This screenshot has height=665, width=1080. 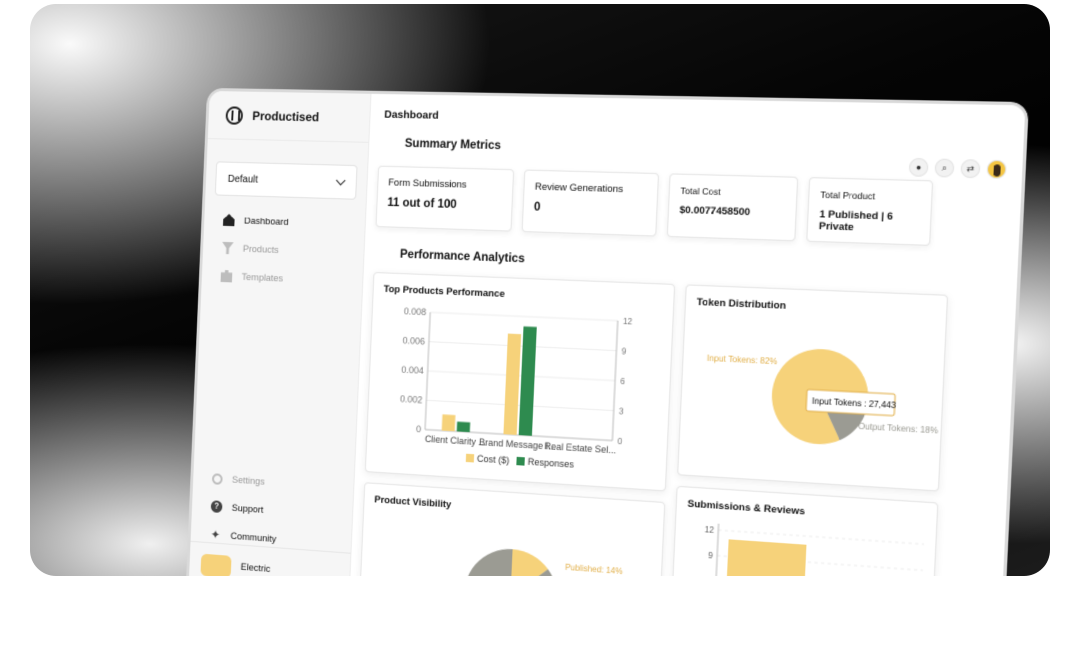 I want to click on pie-label: Input Tokens: 82%, so click(x=742, y=359).